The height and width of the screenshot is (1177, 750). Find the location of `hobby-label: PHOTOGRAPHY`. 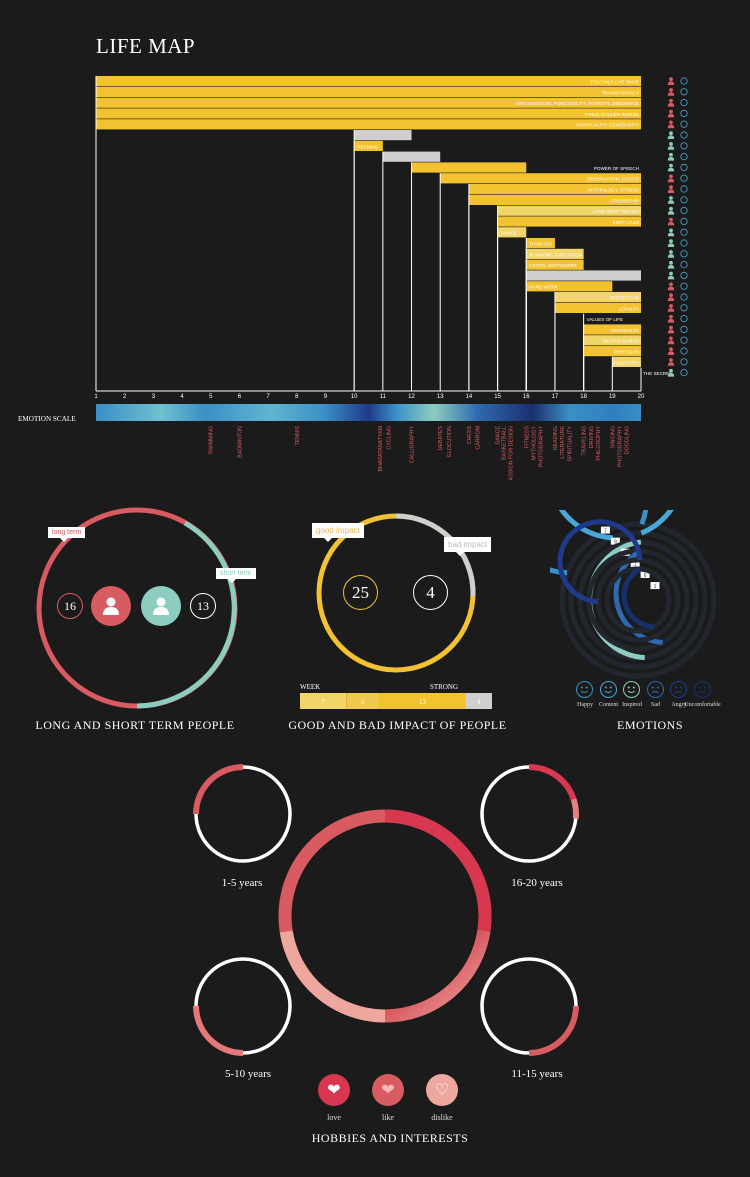

hobby-label: PHOTOGRAPHY is located at coordinates (542, 447).